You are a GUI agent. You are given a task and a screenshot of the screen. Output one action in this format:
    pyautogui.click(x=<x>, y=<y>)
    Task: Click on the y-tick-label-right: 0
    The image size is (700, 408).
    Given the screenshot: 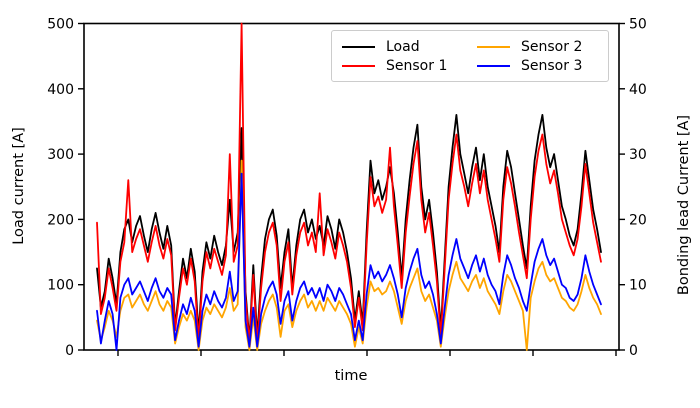 What is the action you would take?
    pyautogui.click(x=633, y=351)
    